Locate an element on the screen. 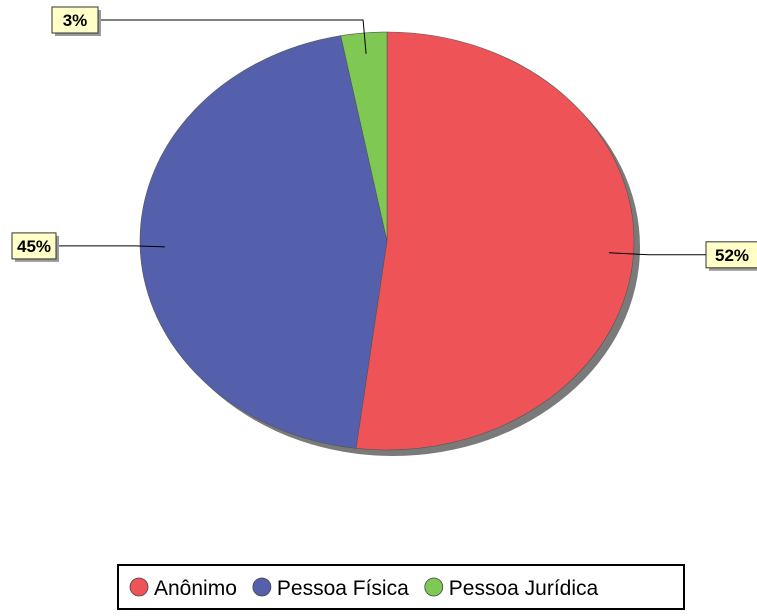  legend-item-anonimo: Anônimo is located at coordinates (183, 588).